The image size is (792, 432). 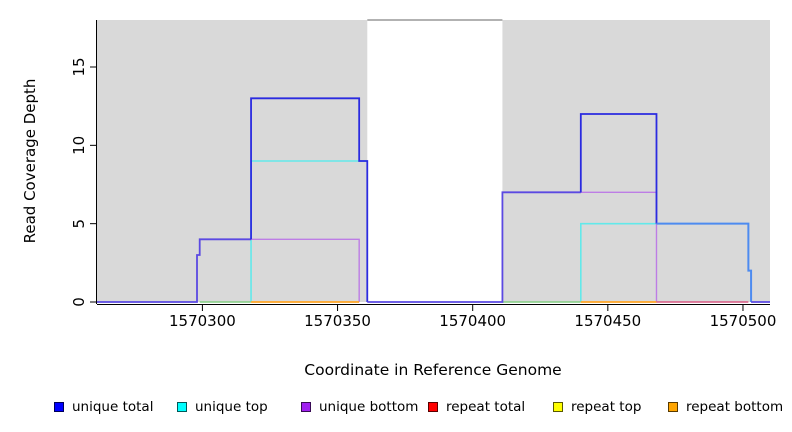 I want to click on legend-item-repeat-total: repeat total, so click(x=476, y=407).